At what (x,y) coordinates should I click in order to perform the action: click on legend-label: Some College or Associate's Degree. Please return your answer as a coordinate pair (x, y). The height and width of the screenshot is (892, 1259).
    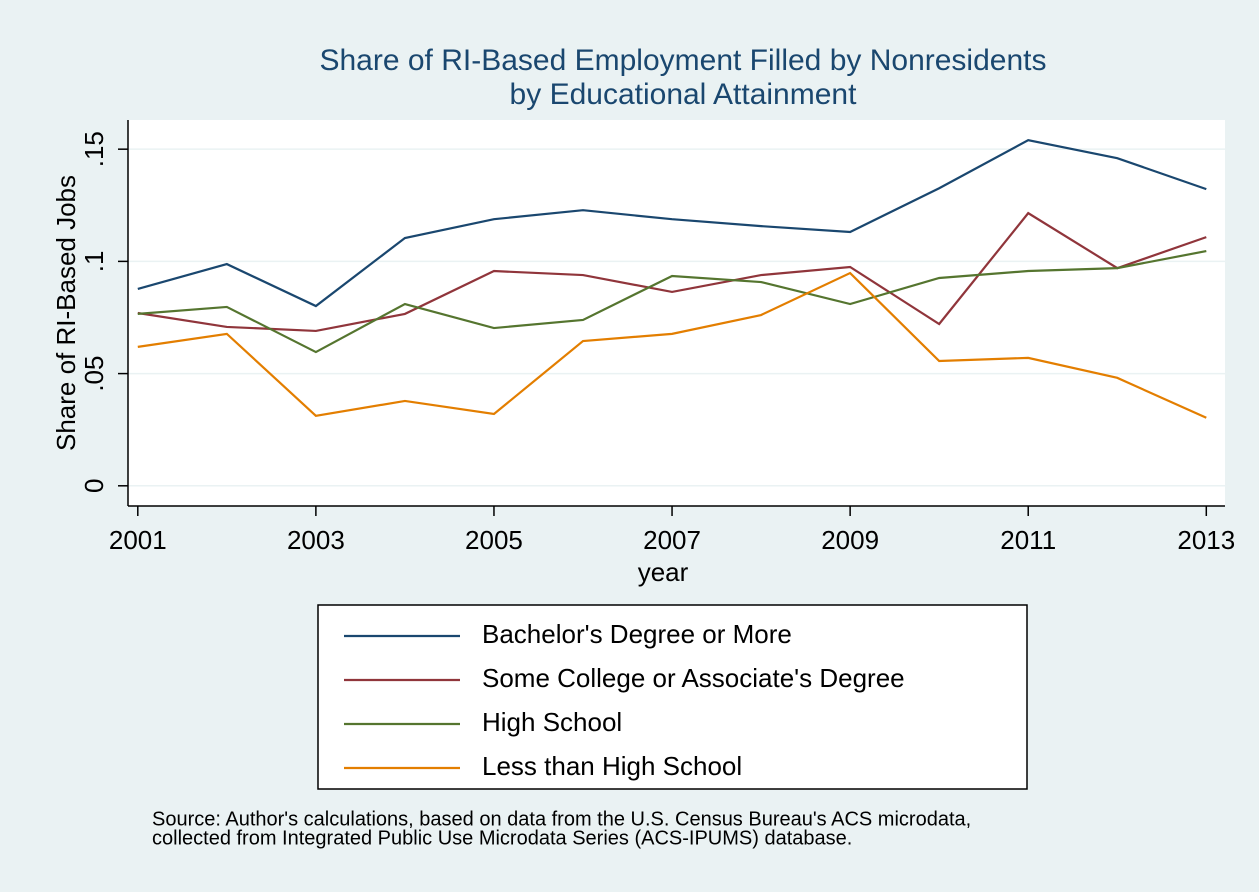
    Looking at the image, I should click on (693, 678).